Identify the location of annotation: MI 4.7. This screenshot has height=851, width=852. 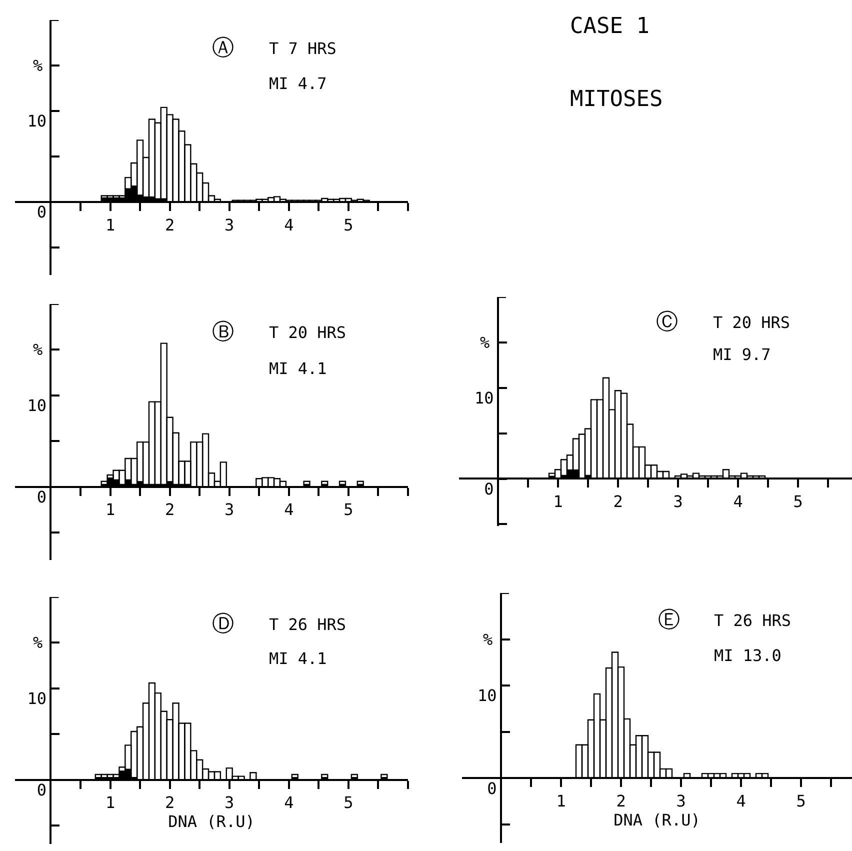
(298, 83).